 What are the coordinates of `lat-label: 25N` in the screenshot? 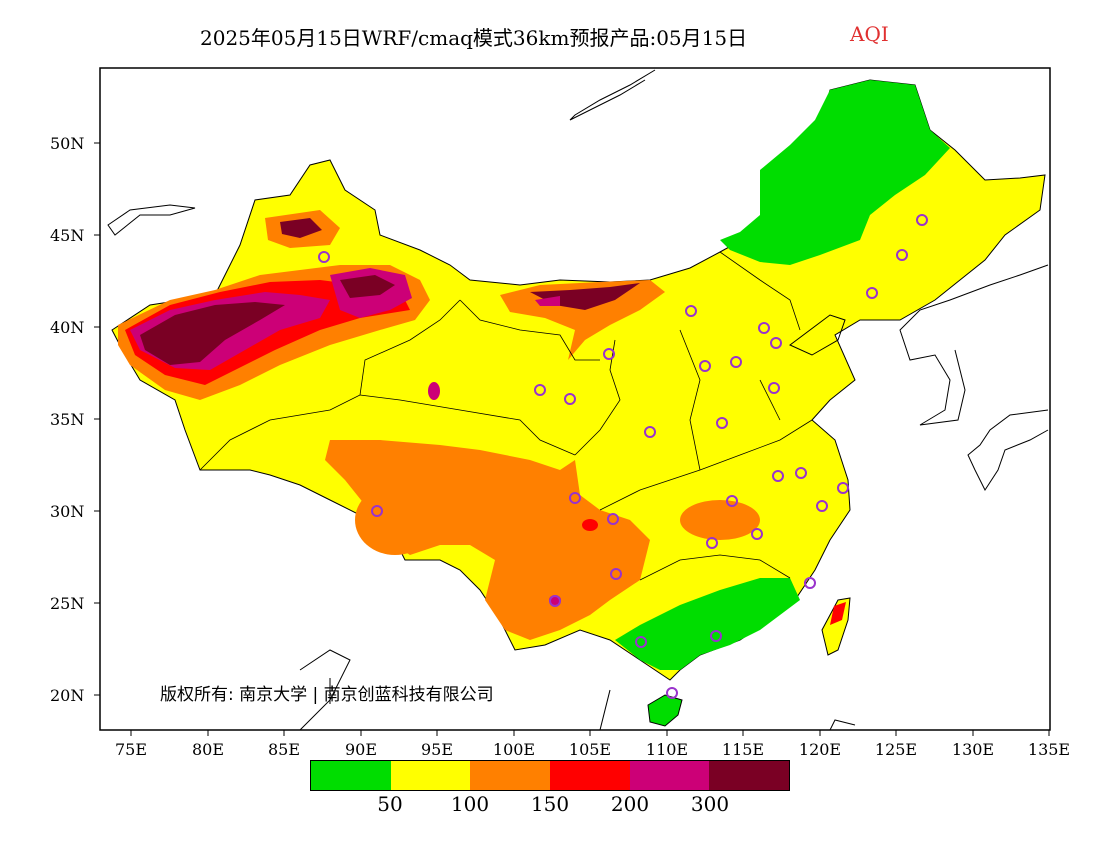 It's located at (67, 603).